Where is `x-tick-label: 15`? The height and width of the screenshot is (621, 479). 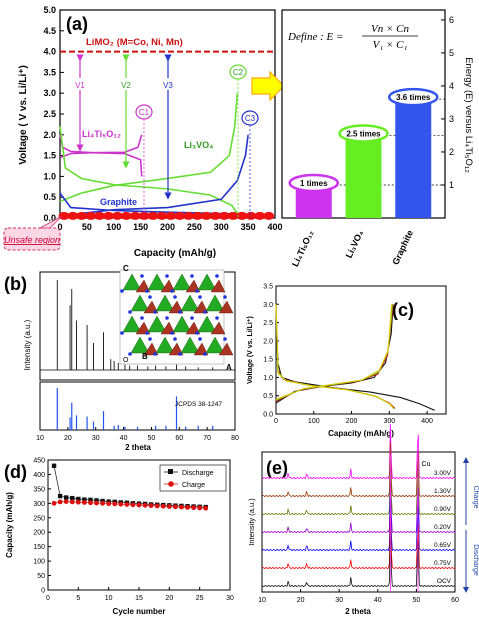
x-tick-label: 15 is located at coordinates (139, 598).